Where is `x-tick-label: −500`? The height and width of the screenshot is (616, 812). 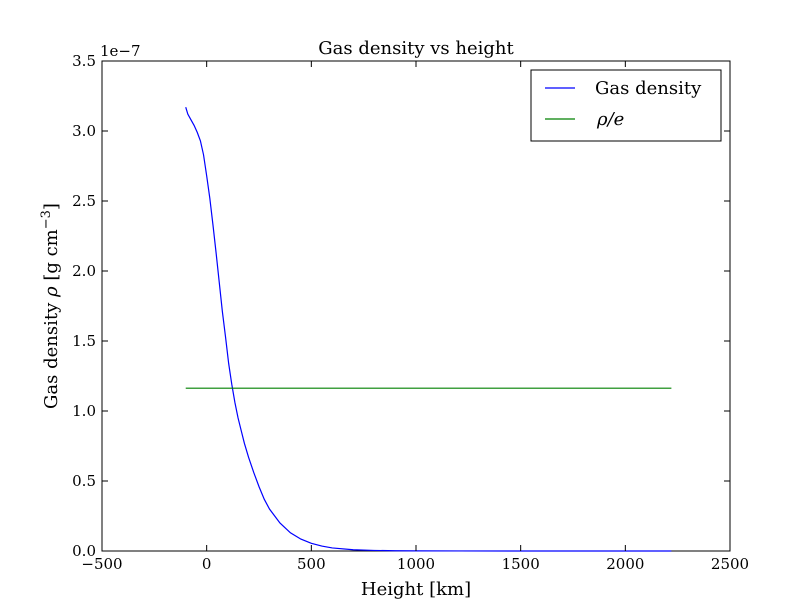 x-tick-label: −500 is located at coordinates (101, 564).